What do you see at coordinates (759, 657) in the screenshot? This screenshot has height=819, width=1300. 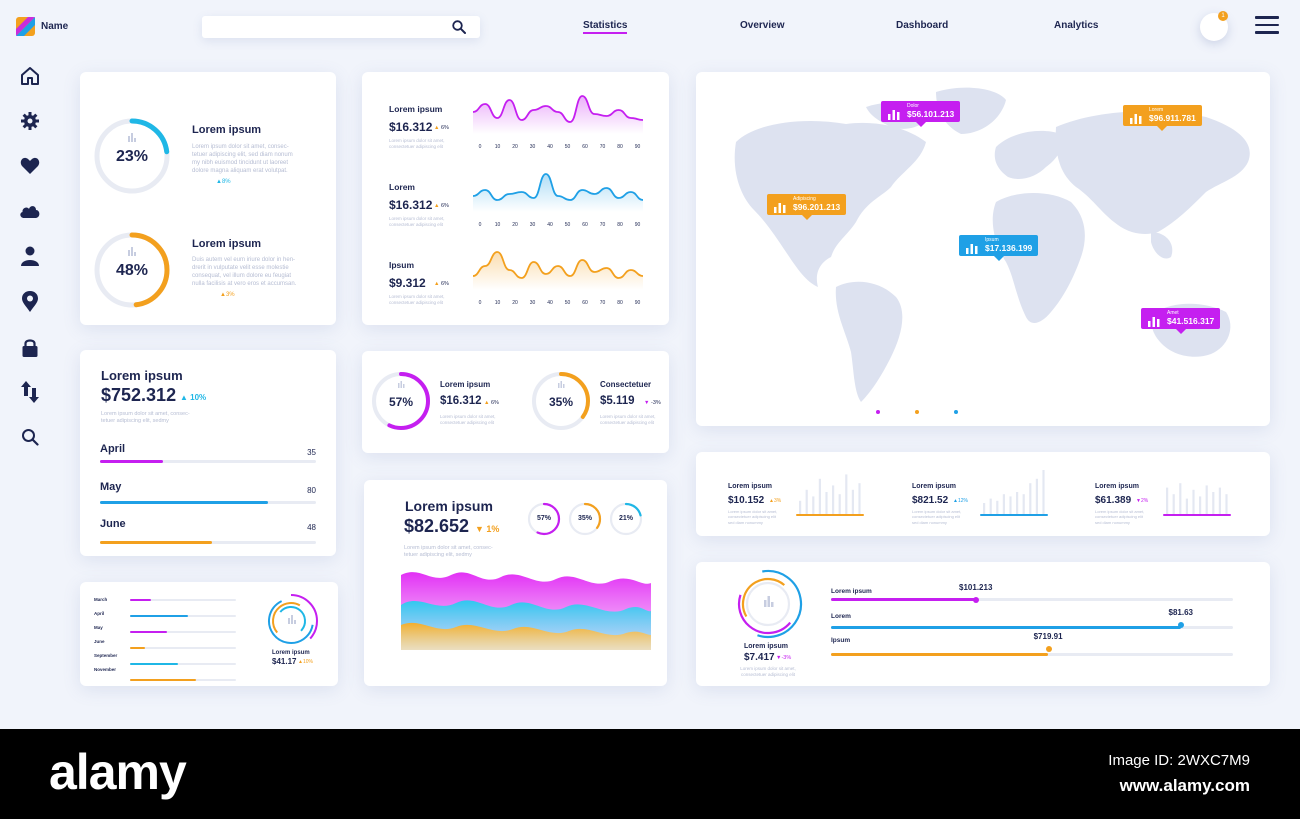 I see `ring-value: $7.417` at bounding box center [759, 657].